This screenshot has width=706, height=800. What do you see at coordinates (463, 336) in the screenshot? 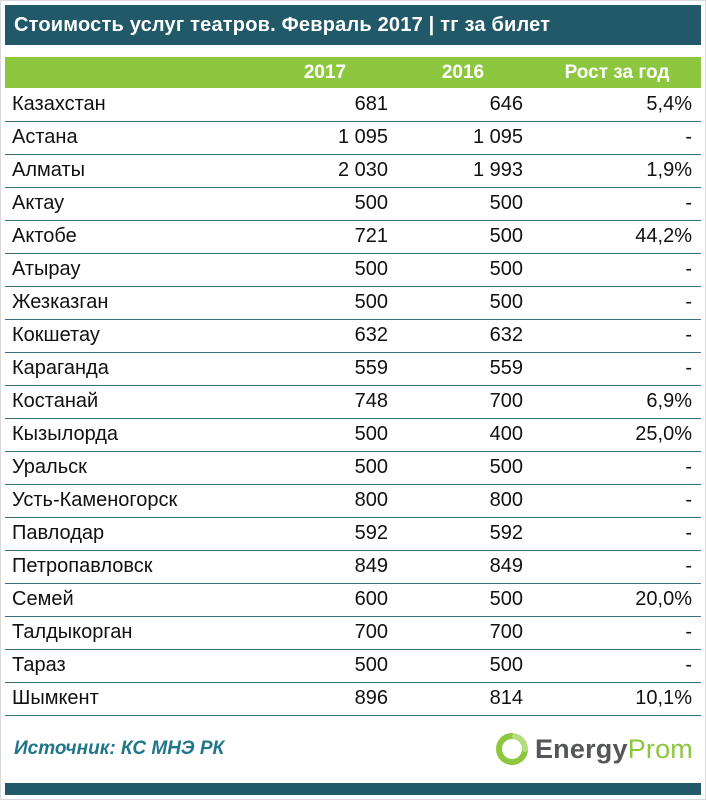
I see `value-2016-cell: 632` at bounding box center [463, 336].